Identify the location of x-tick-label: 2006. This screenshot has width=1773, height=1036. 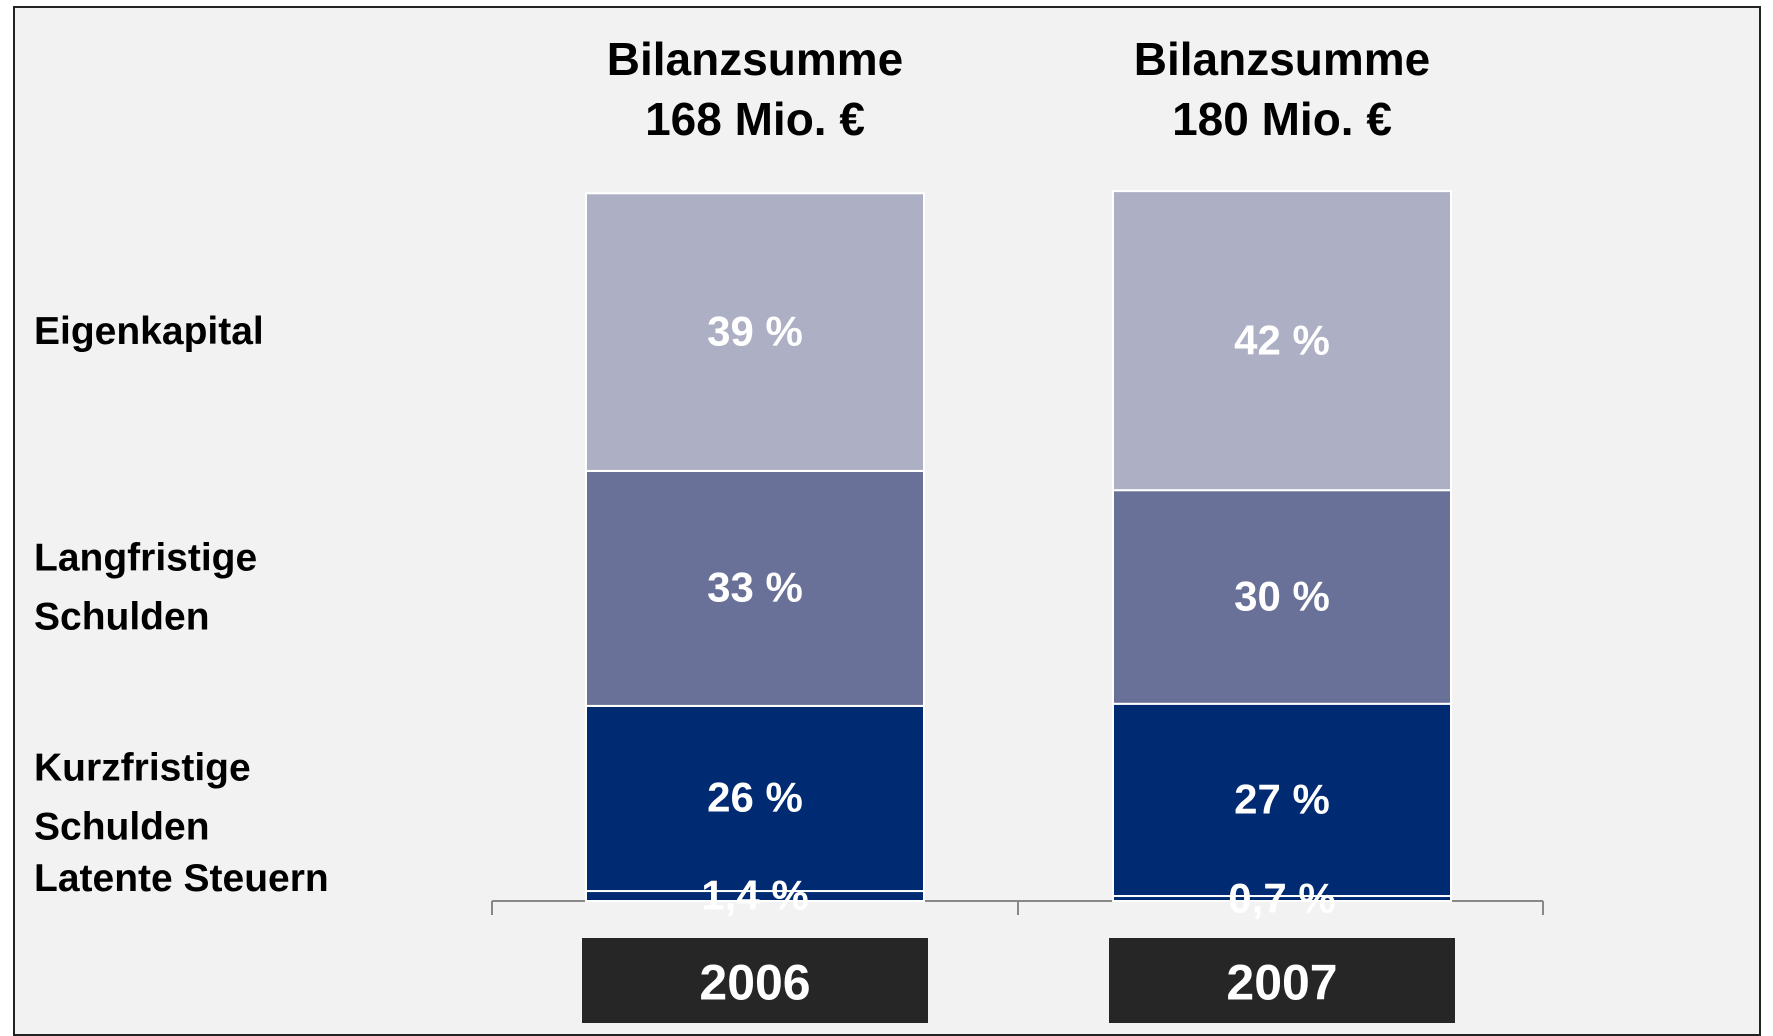
(755, 982).